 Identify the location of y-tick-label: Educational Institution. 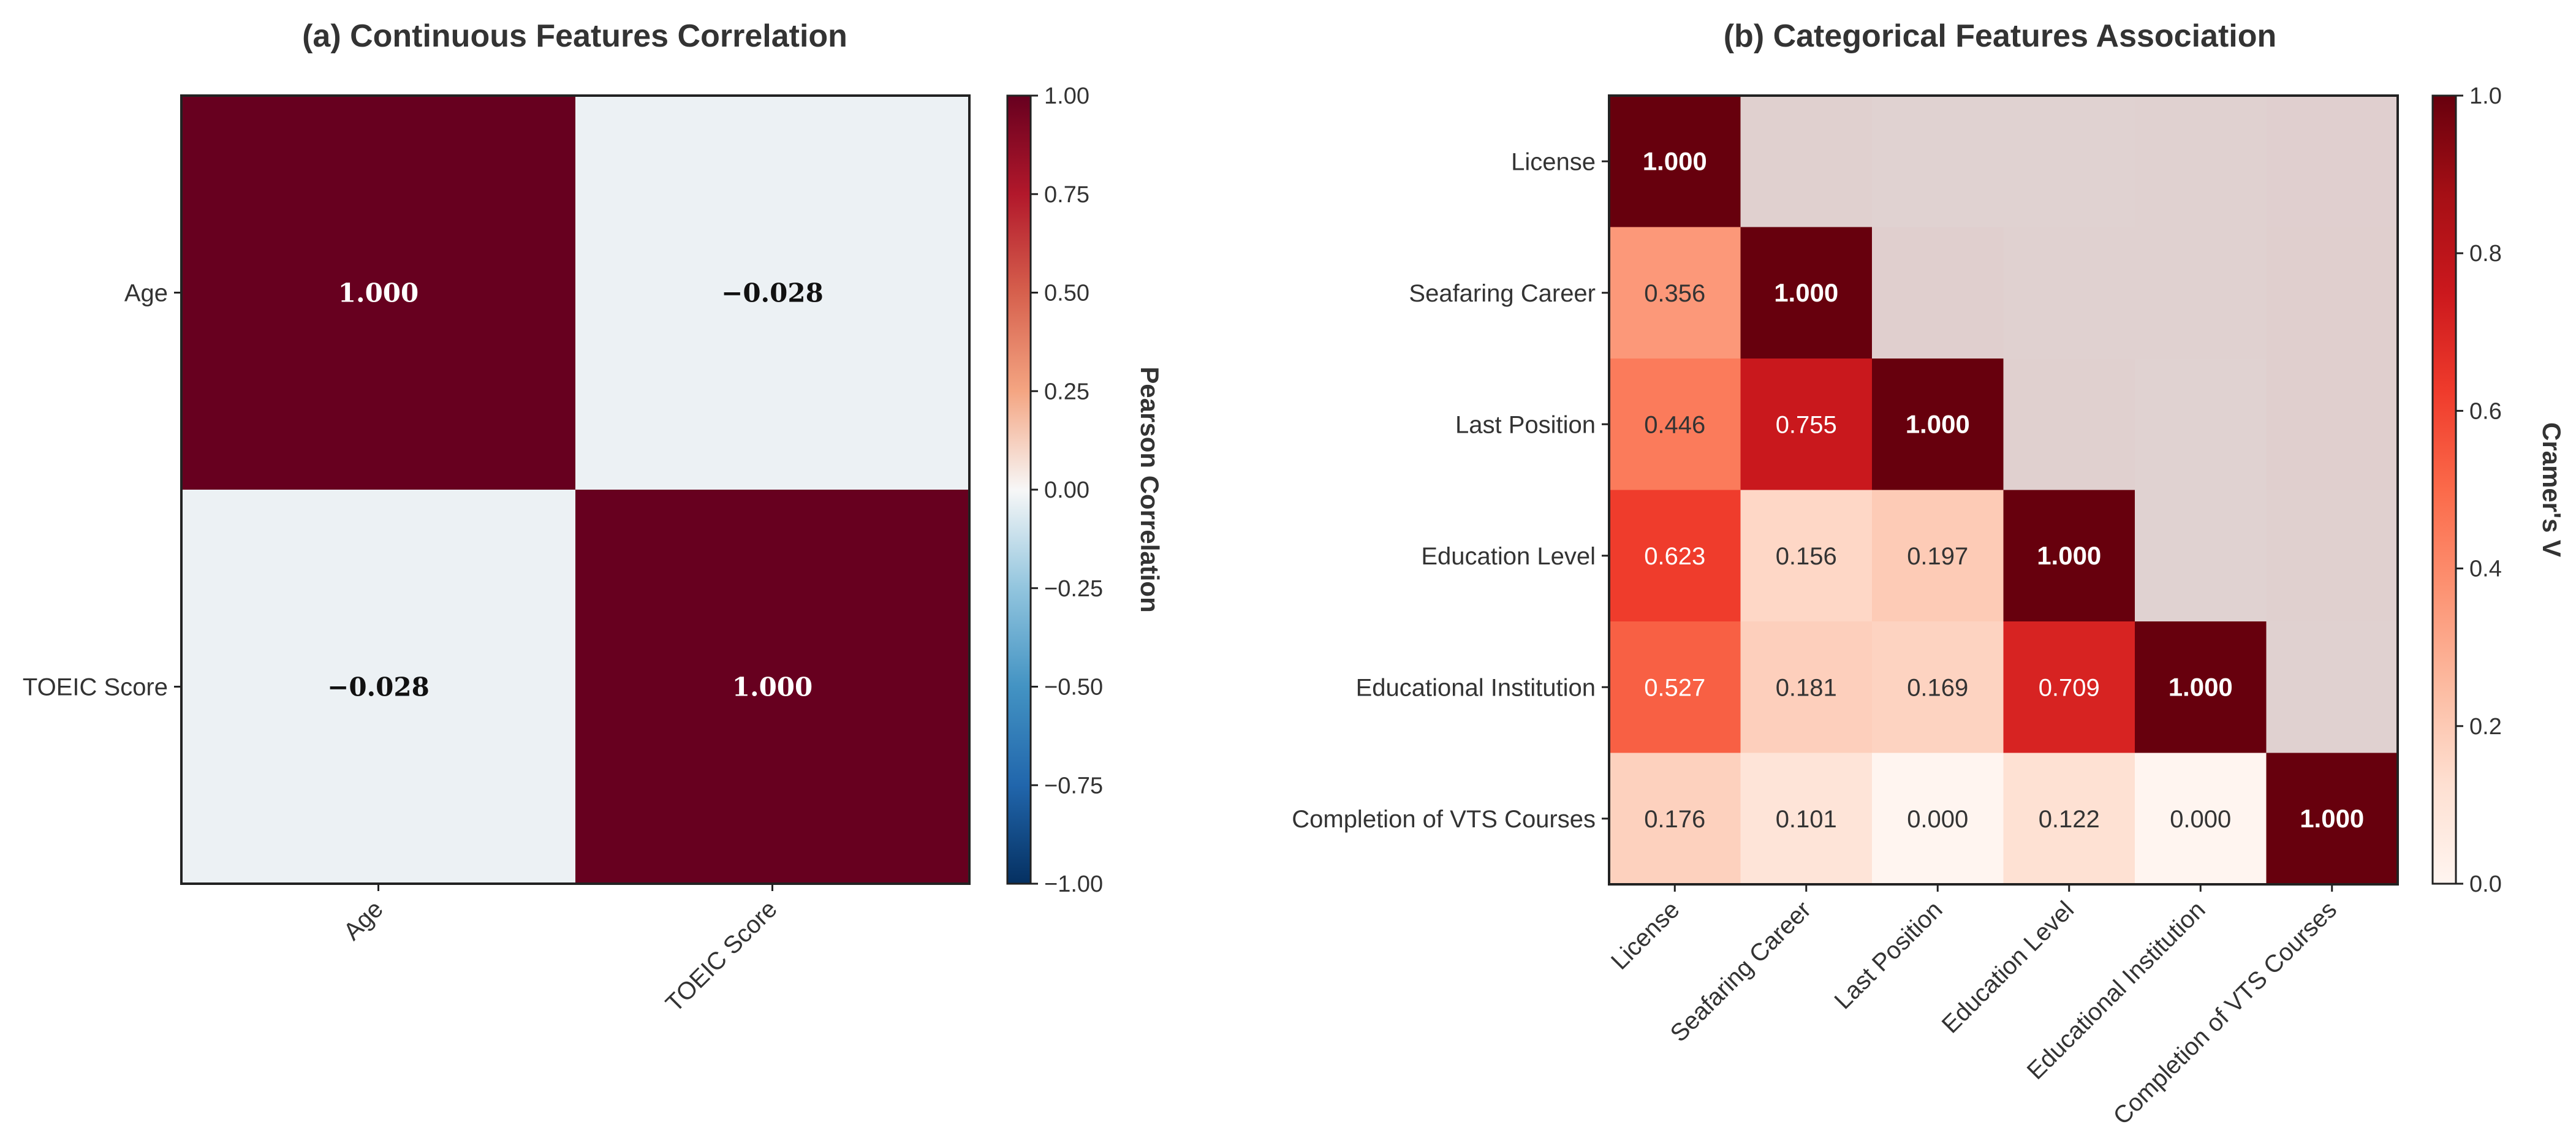
(1476, 687).